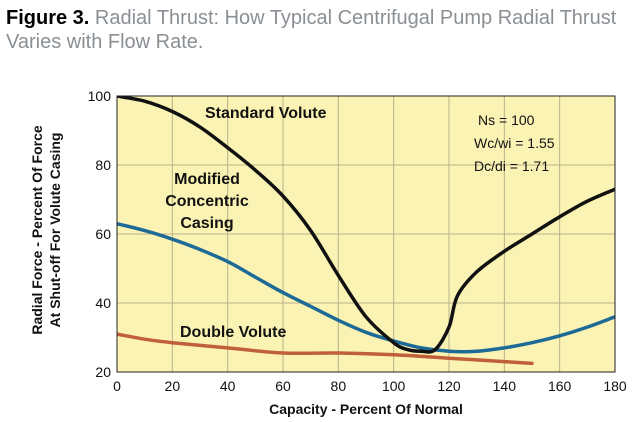 This screenshot has width=640, height=422. I want to click on param-wc-wi: Wc/wi = 1.55, so click(514, 143).